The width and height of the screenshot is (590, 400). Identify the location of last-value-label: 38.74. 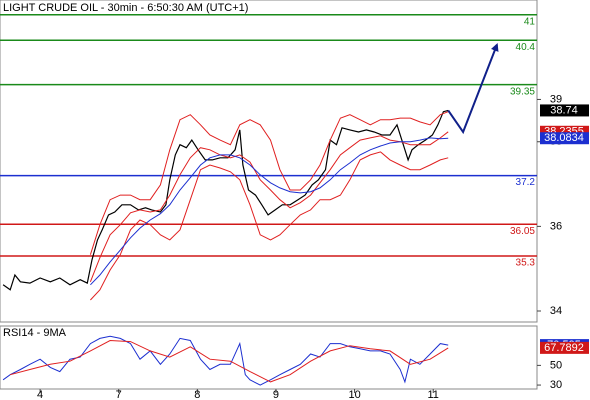
(564, 110).